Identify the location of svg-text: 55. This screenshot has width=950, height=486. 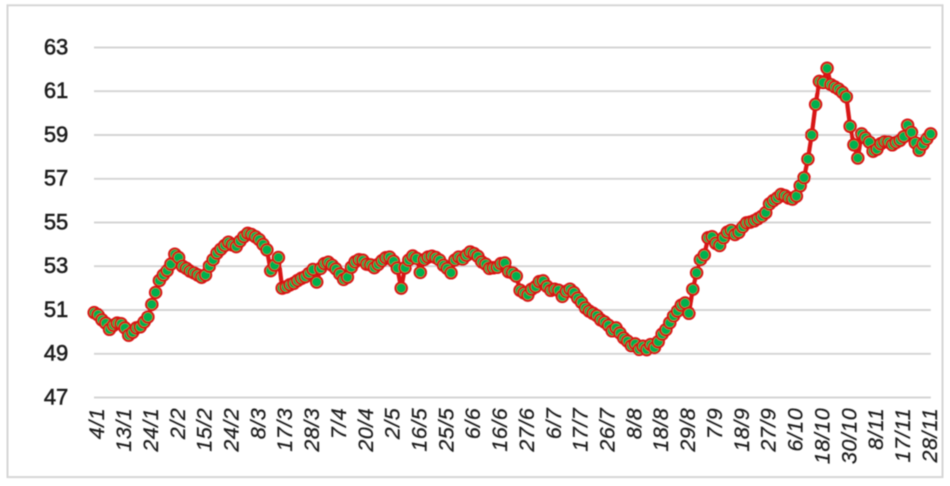
(56, 221).